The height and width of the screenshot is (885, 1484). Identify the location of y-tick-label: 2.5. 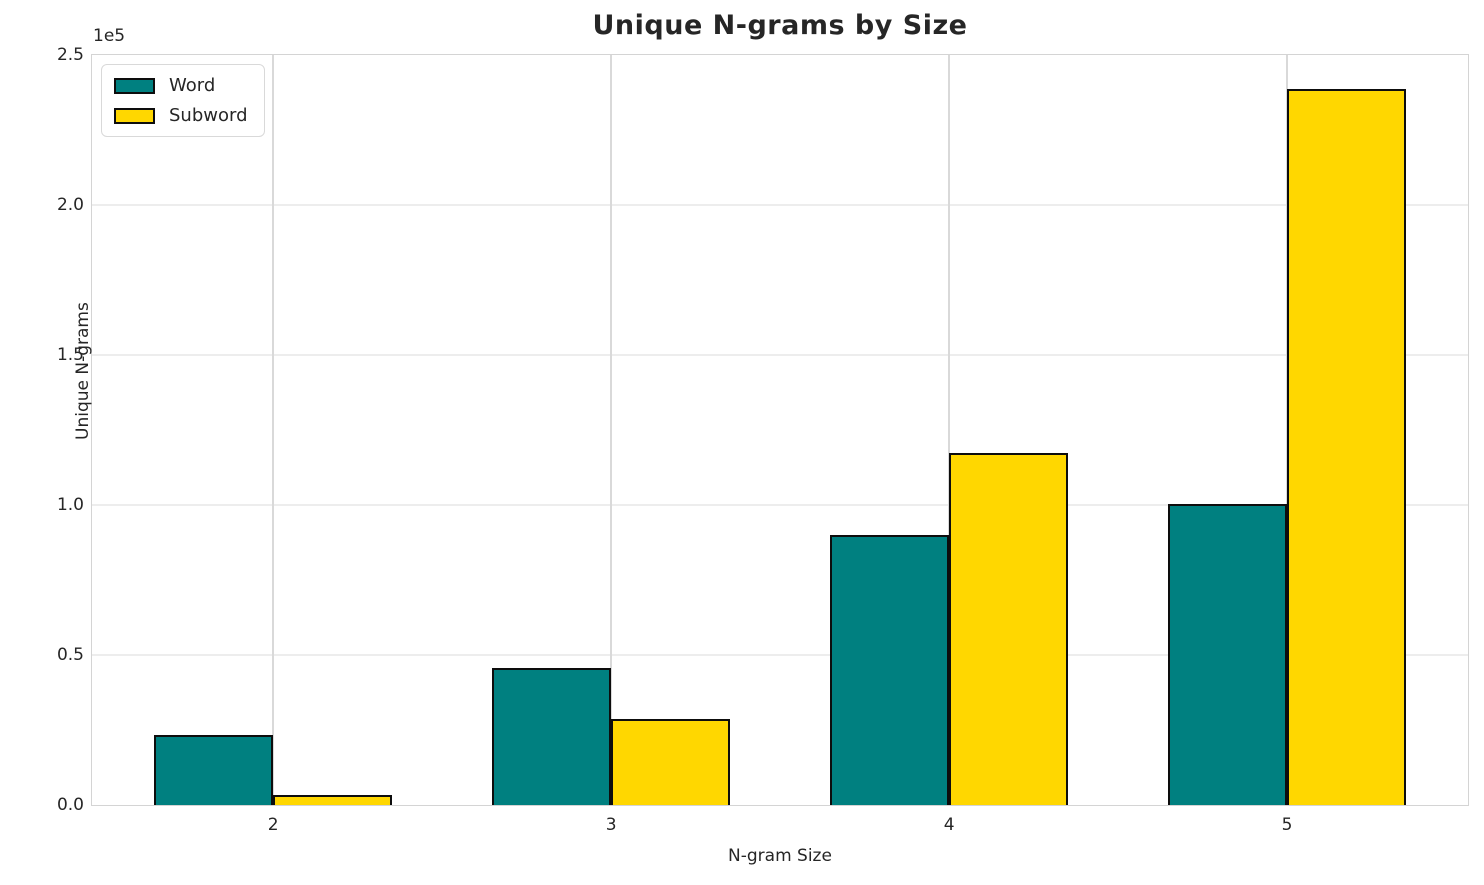
(70, 55).